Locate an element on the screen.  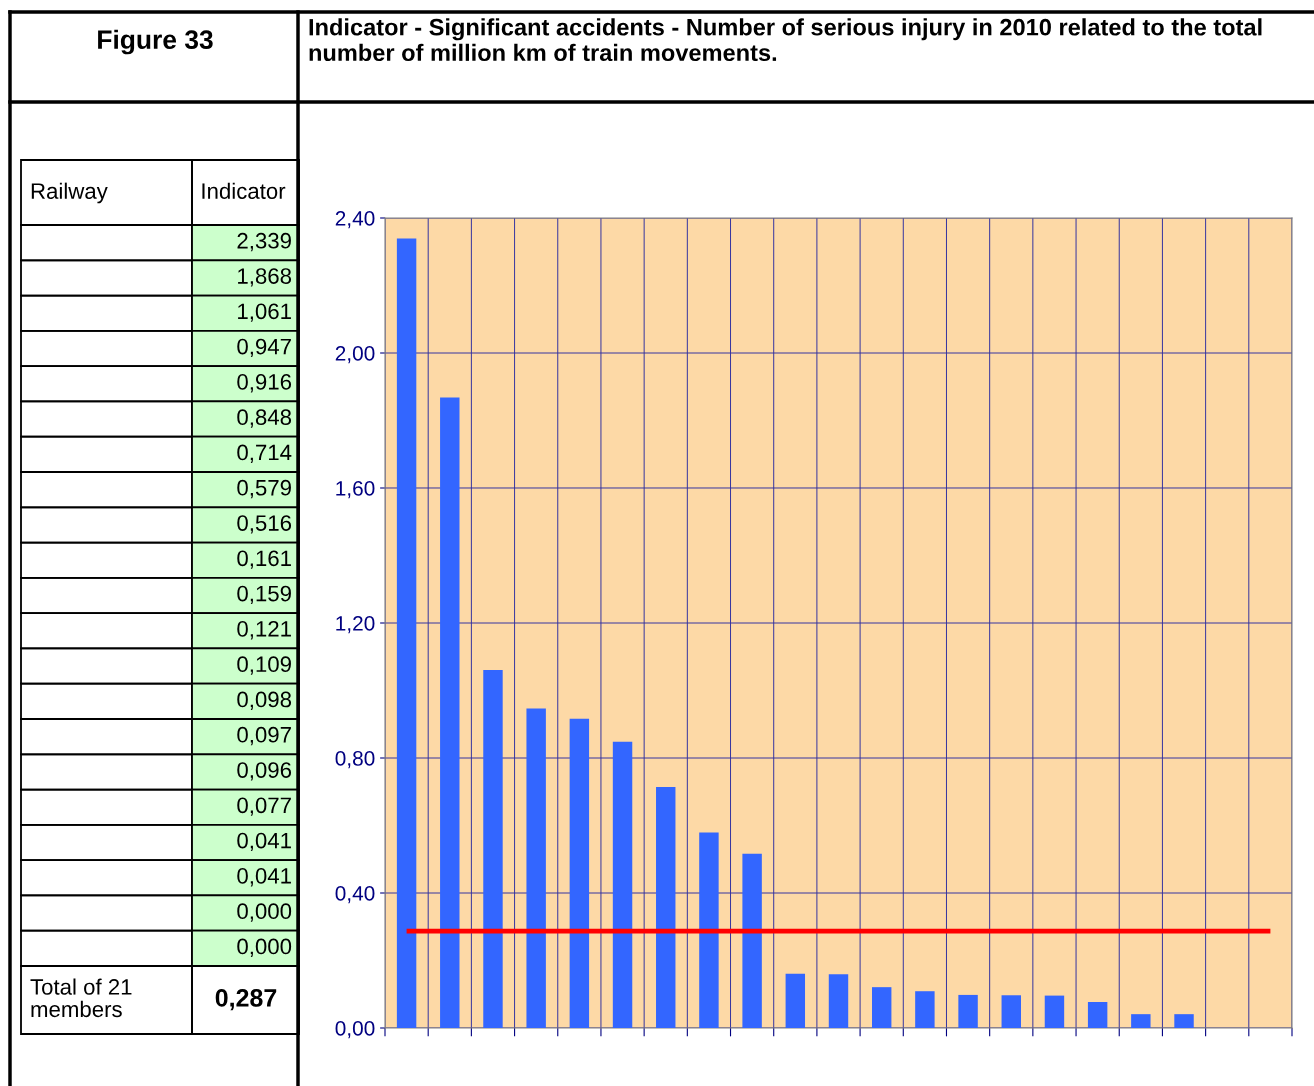
text: 0,579 is located at coordinates (264, 489).